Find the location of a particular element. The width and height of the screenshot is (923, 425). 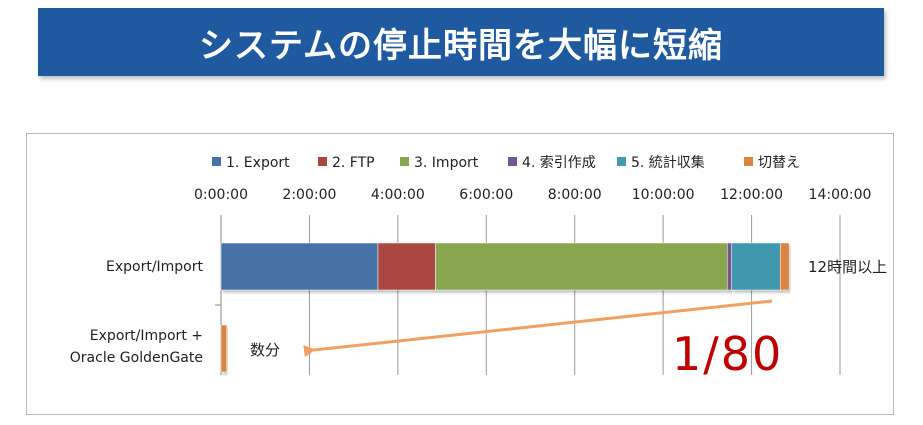

x-tick-label: 2:00:00 is located at coordinates (309, 195).